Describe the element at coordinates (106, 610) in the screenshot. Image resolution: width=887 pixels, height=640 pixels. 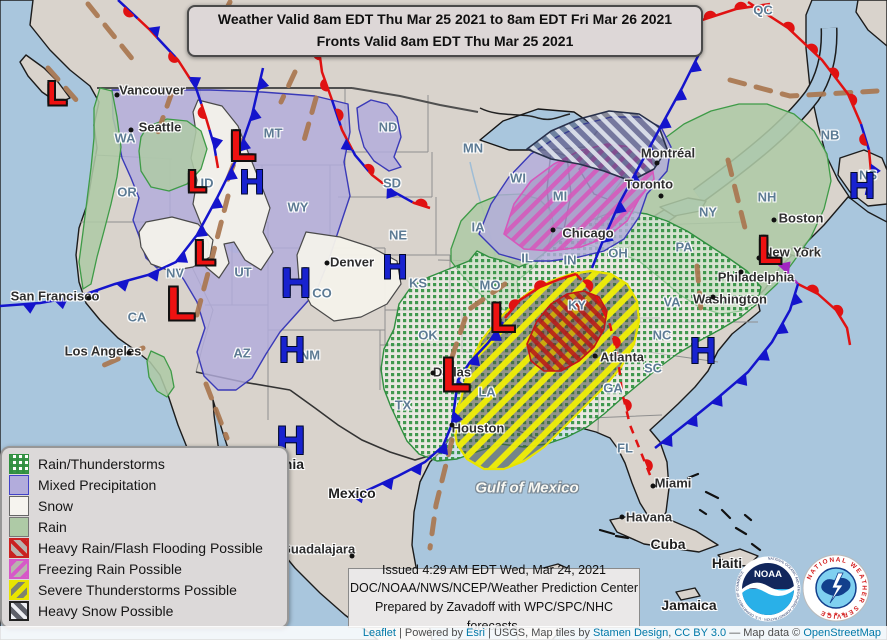
I see `legend-item-label: Heavy Snow Possible` at that location.